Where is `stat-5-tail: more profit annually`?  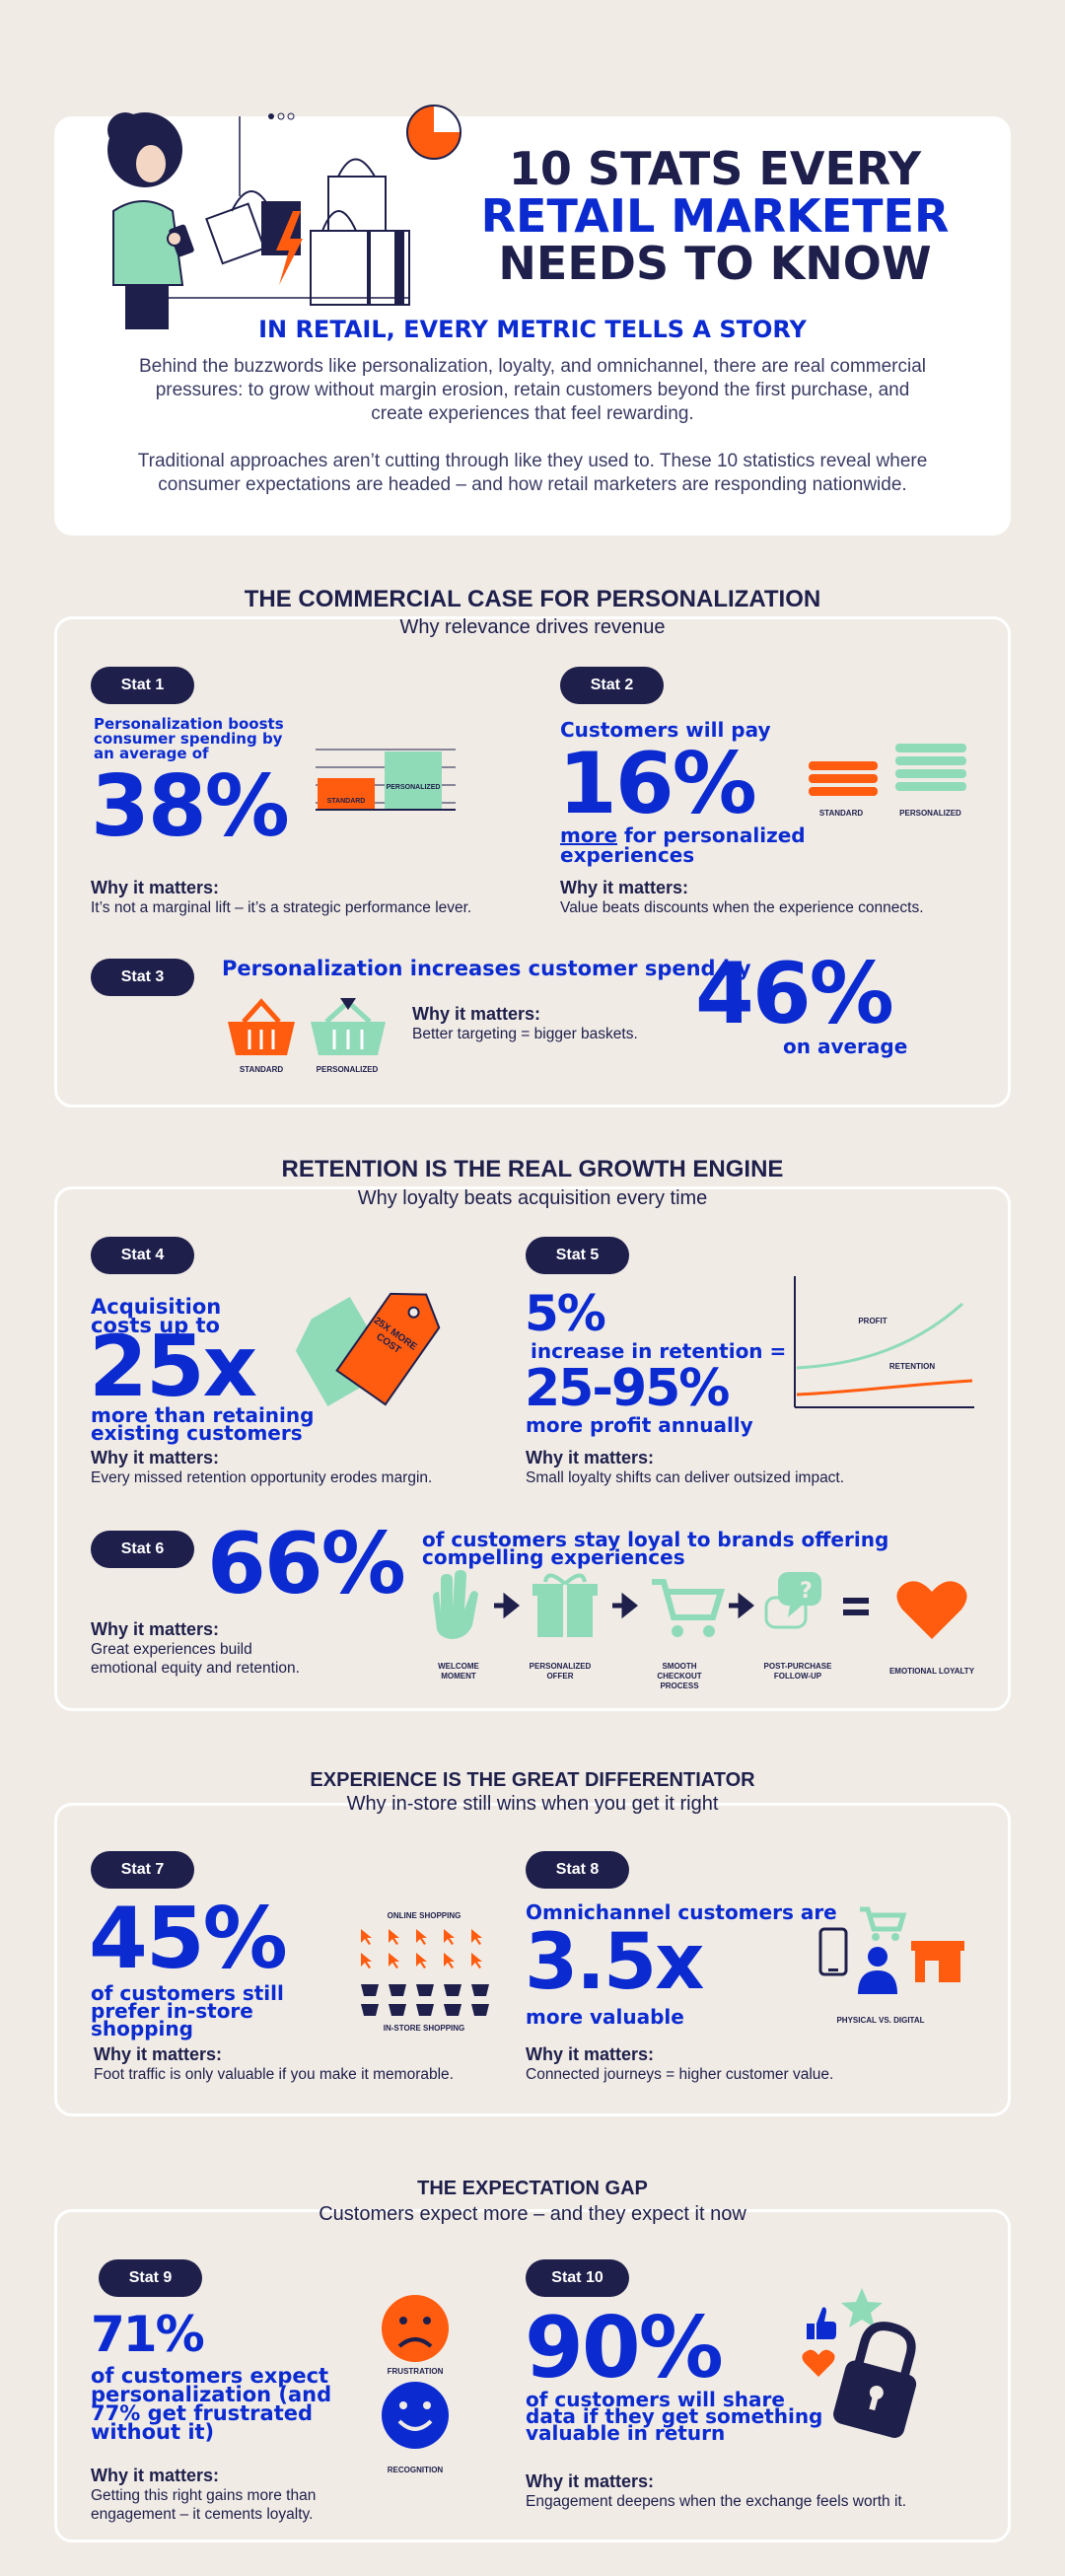 stat-5-tail: more profit annually is located at coordinates (639, 1425).